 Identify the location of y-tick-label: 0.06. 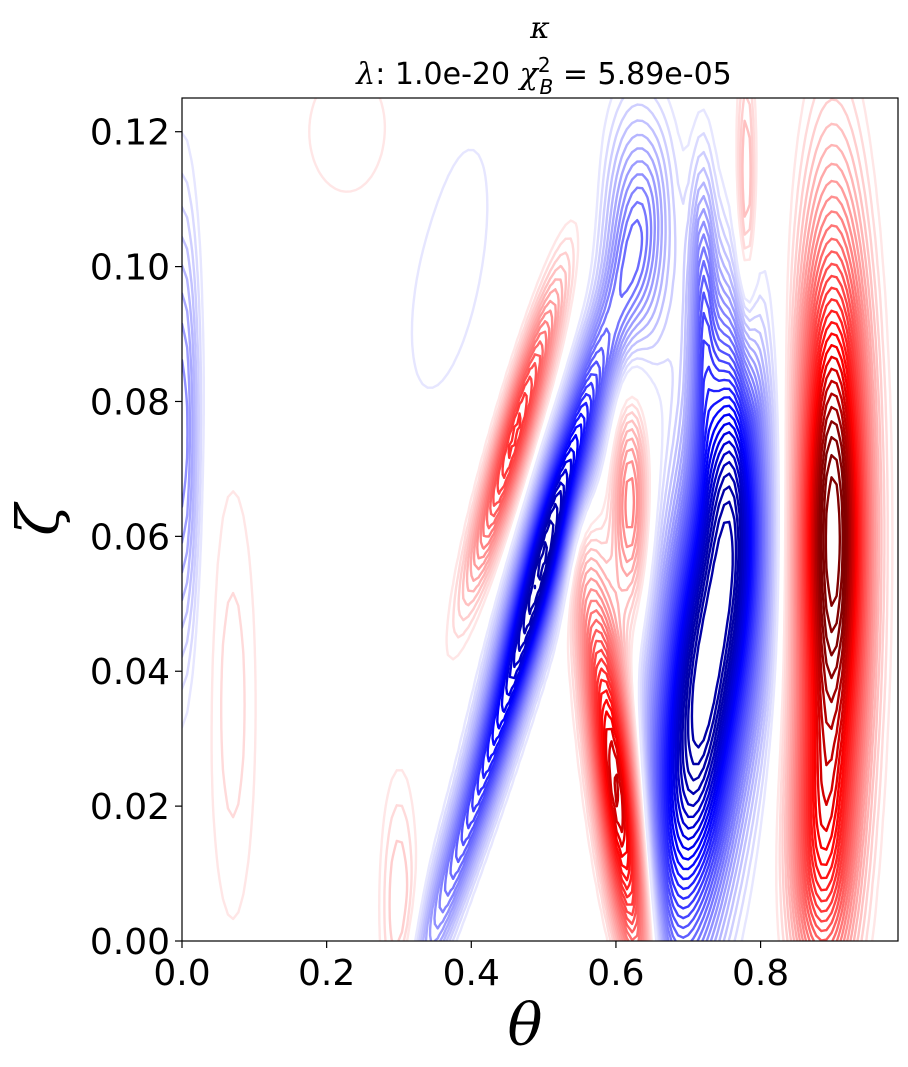
(130, 537).